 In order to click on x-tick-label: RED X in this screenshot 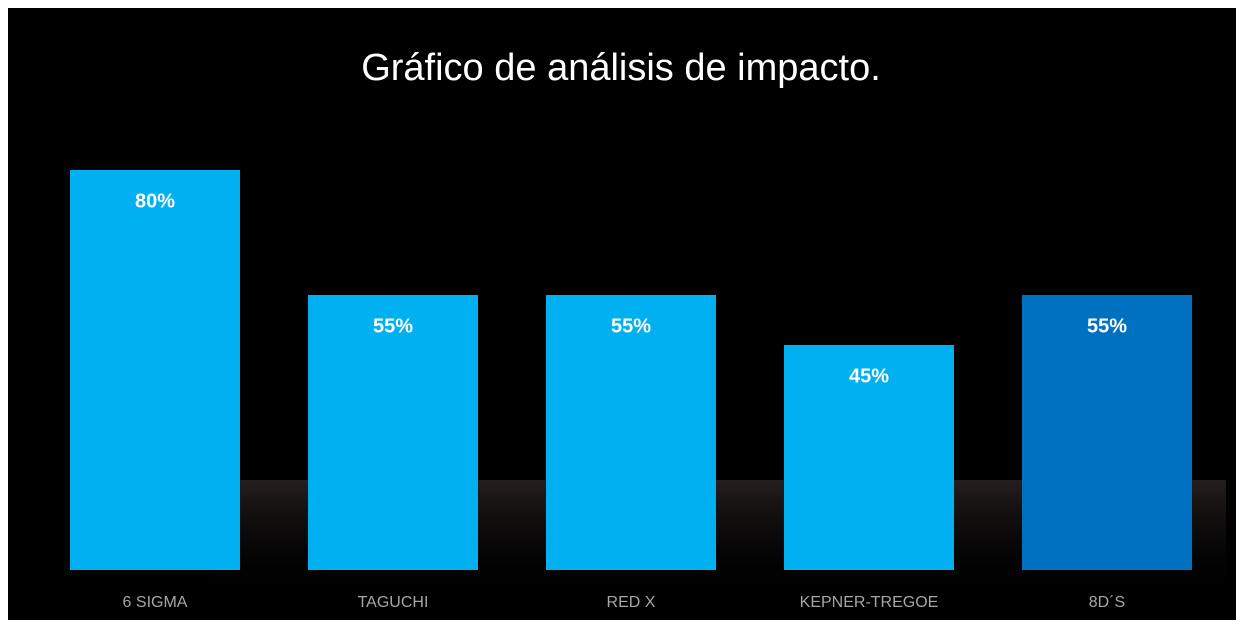, I will do `click(631, 602)`.